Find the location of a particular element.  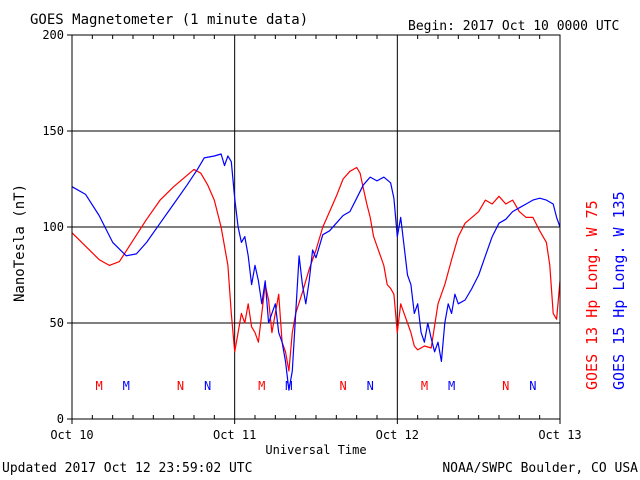

x-tick-label: Oct 13 is located at coordinates (559, 435).